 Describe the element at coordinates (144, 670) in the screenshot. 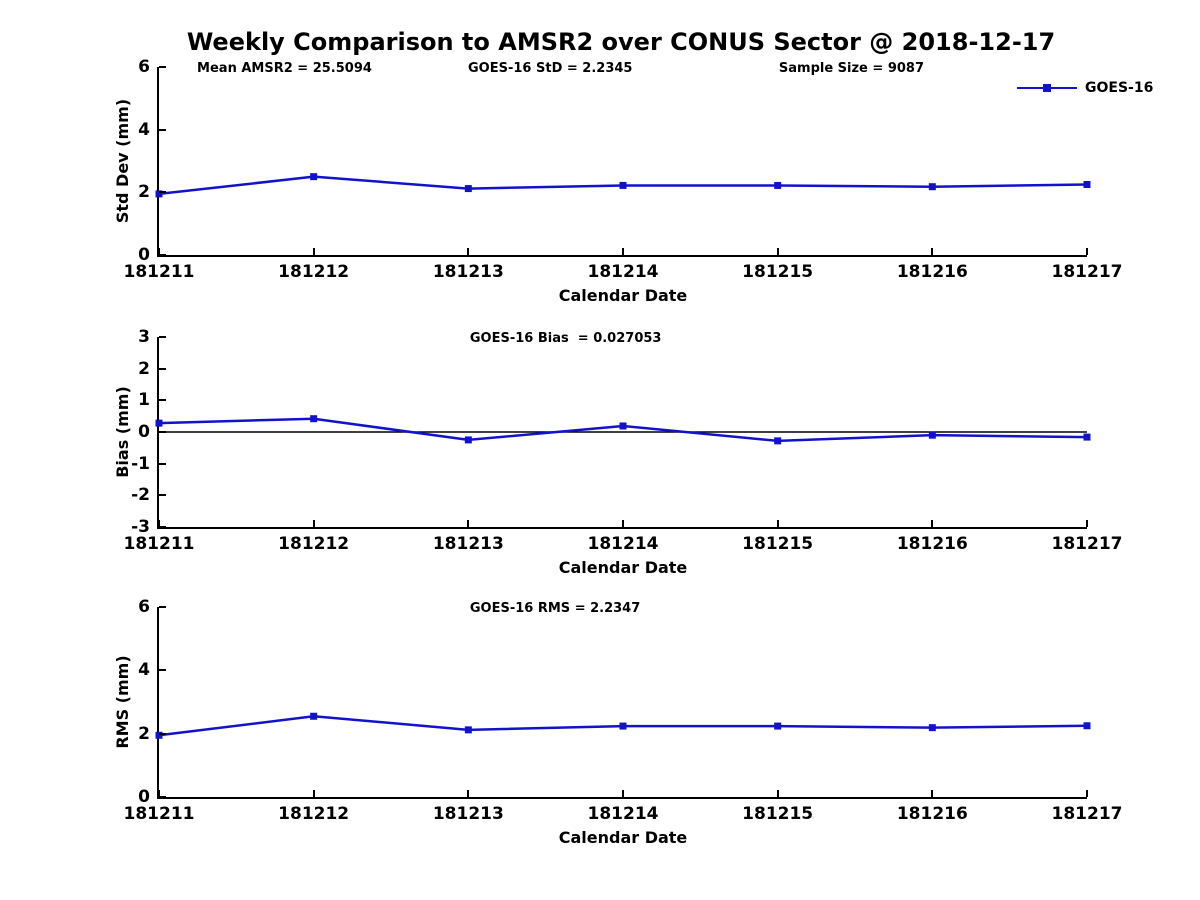

I see `y-tick-label: 4` at that location.